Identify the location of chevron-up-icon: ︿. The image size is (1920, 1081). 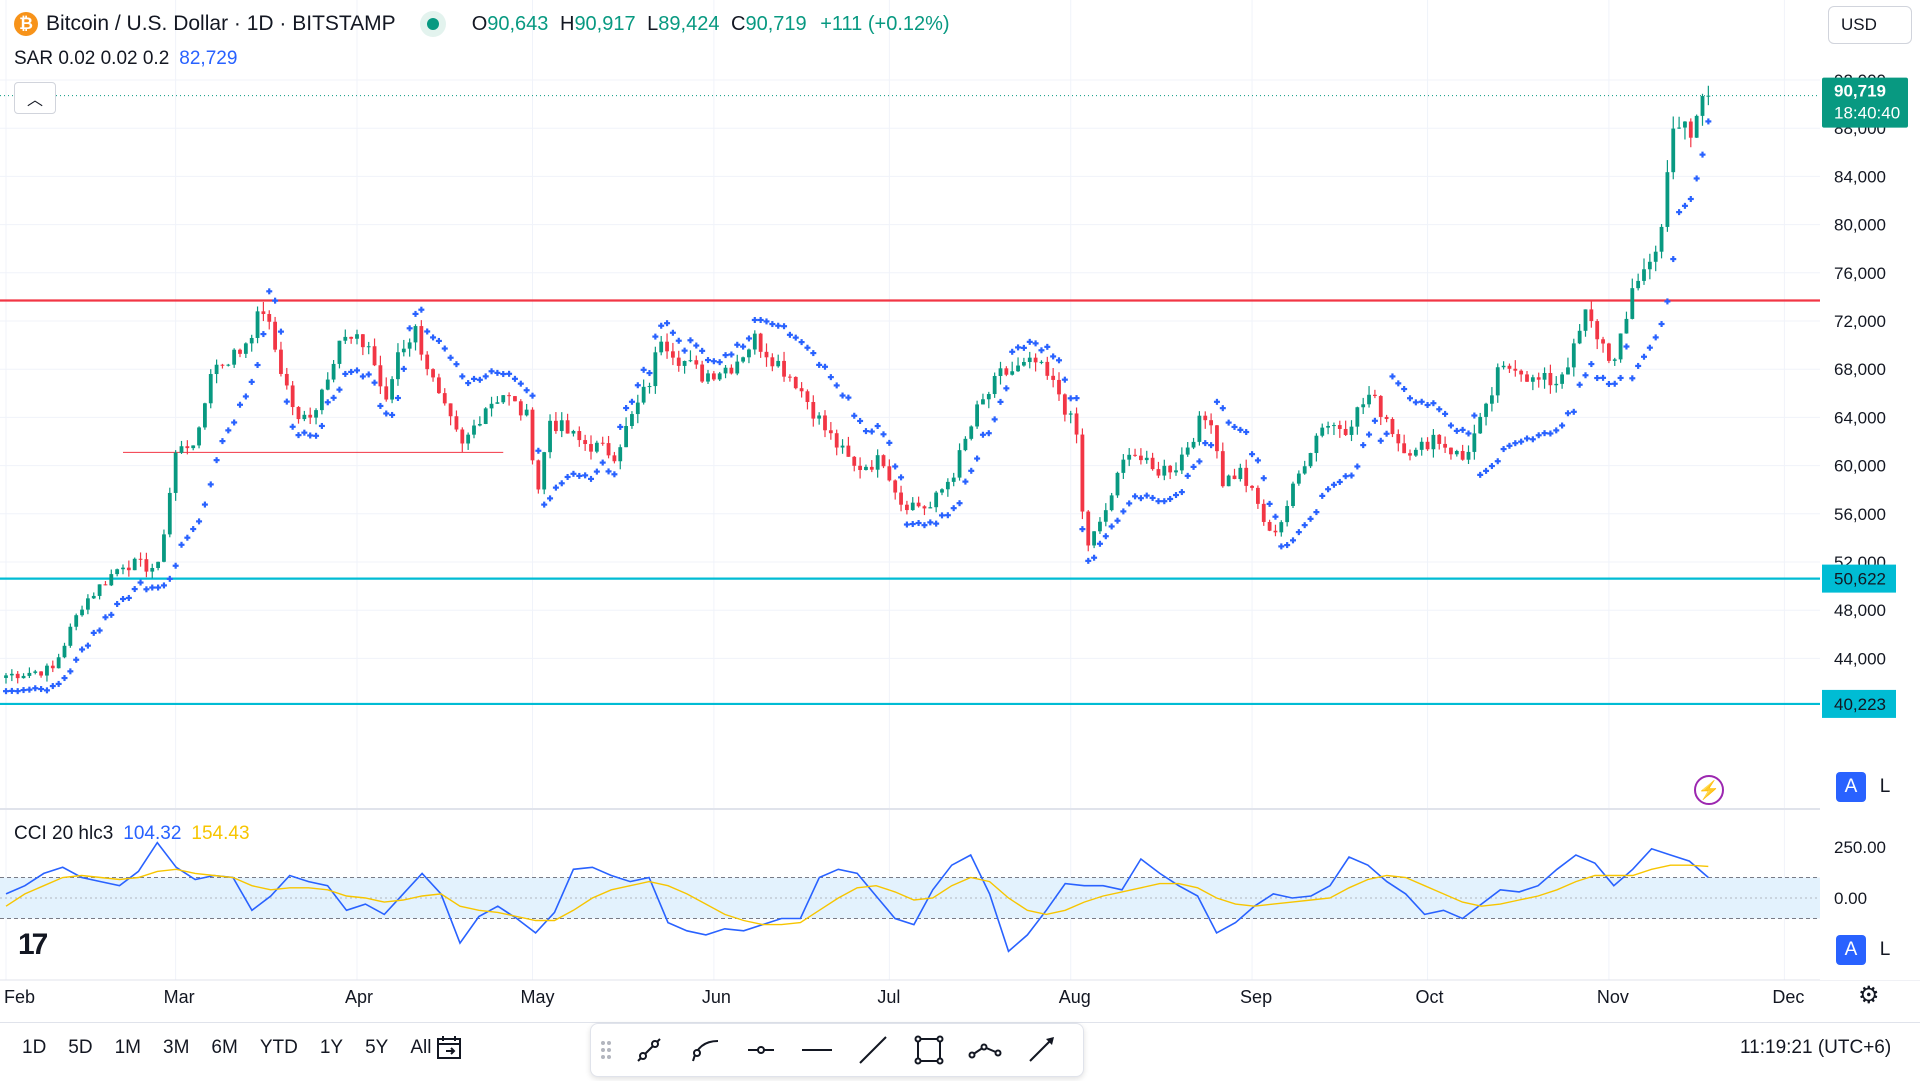
(34, 100).